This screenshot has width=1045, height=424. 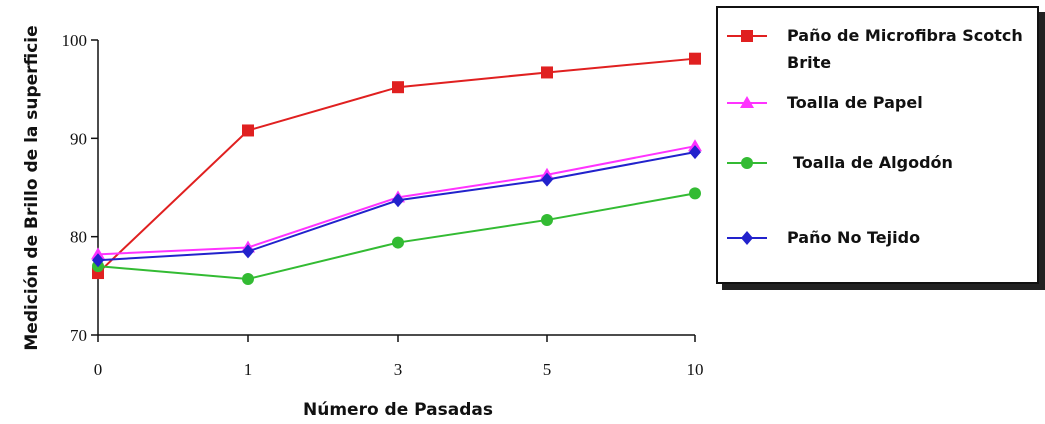 What do you see at coordinates (98, 369) in the screenshot?
I see `x-tick-label: 0` at bounding box center [98, 369].